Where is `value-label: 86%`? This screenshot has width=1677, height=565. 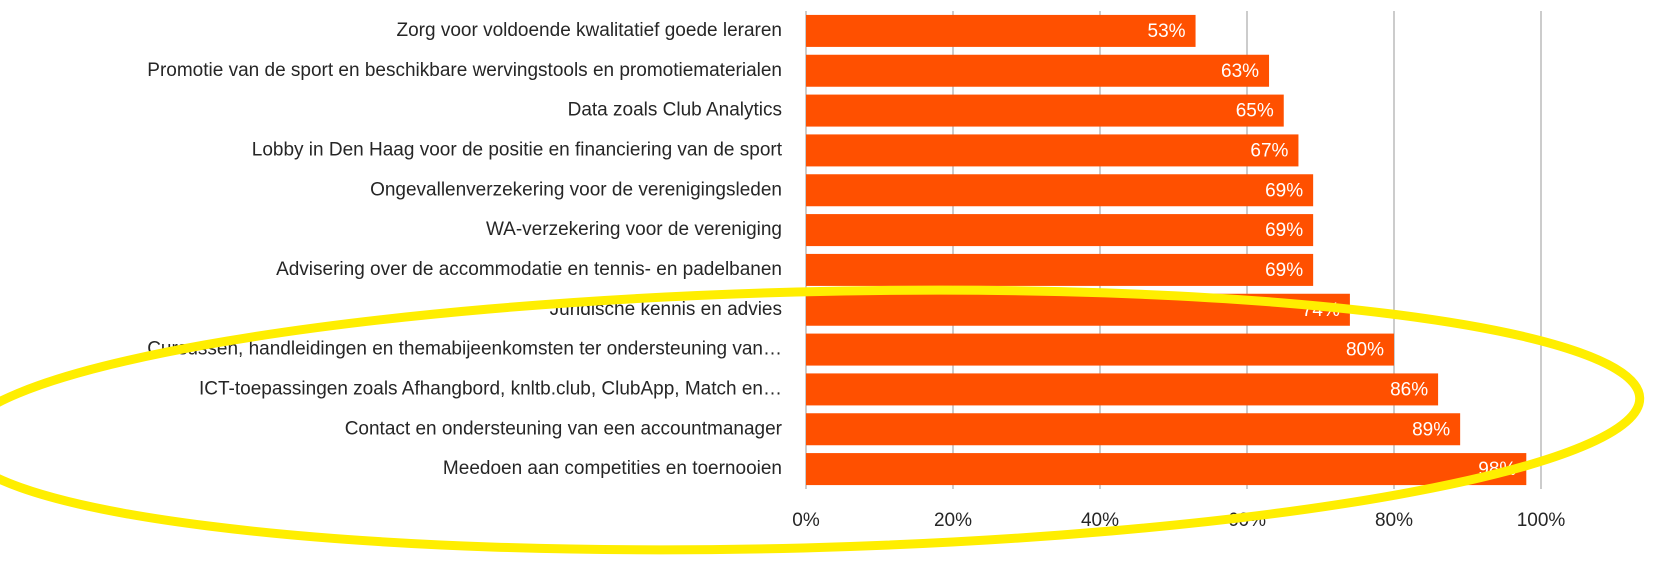 value-label: 86% is located at coordinates (1409, 389).